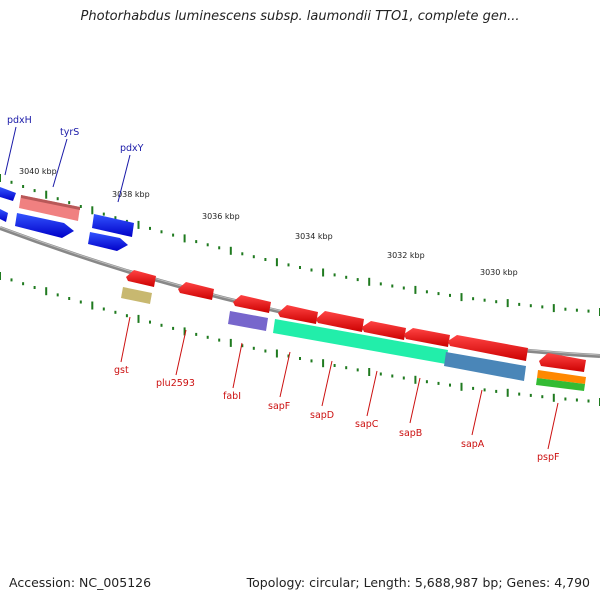  Describe the element at coordinates (49, 208) in the screenshot. I see `feature-tyrS-rna` at that location.